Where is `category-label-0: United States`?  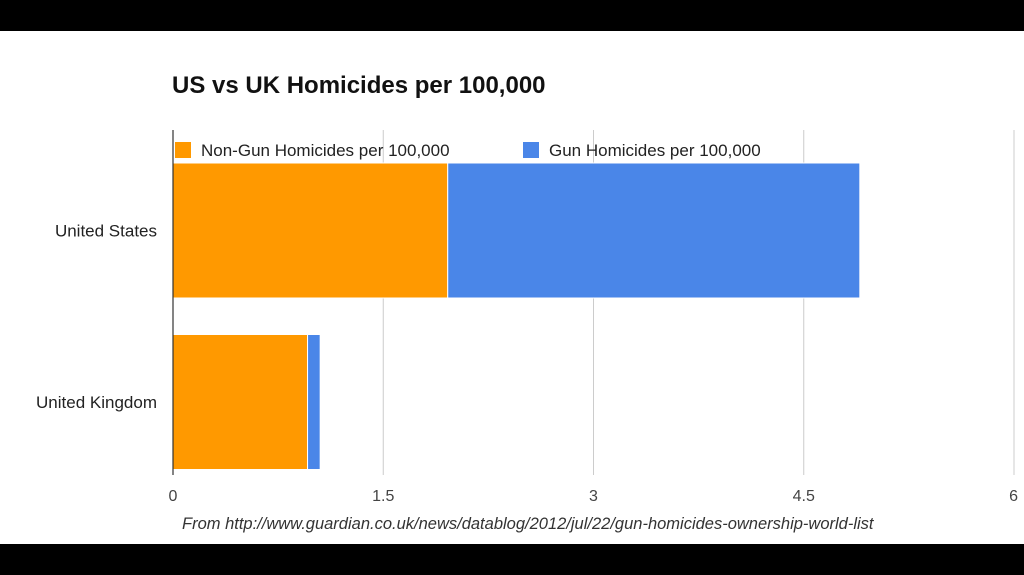
category-label-0: United States is located at coordinates (106, 231).